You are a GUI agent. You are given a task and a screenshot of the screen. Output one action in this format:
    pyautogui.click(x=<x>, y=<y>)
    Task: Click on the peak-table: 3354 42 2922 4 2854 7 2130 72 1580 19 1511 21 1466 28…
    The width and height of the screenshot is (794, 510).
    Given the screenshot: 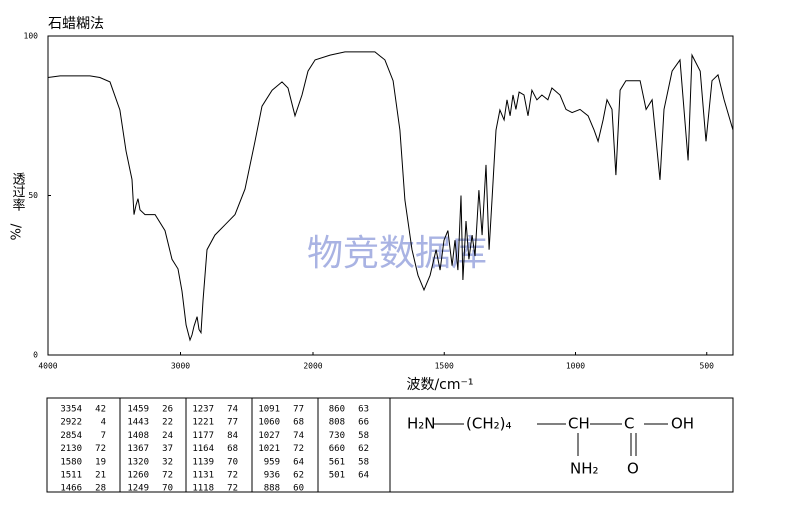 What is the action you would take?
    pyautogui.click(x=225, y=446)
    